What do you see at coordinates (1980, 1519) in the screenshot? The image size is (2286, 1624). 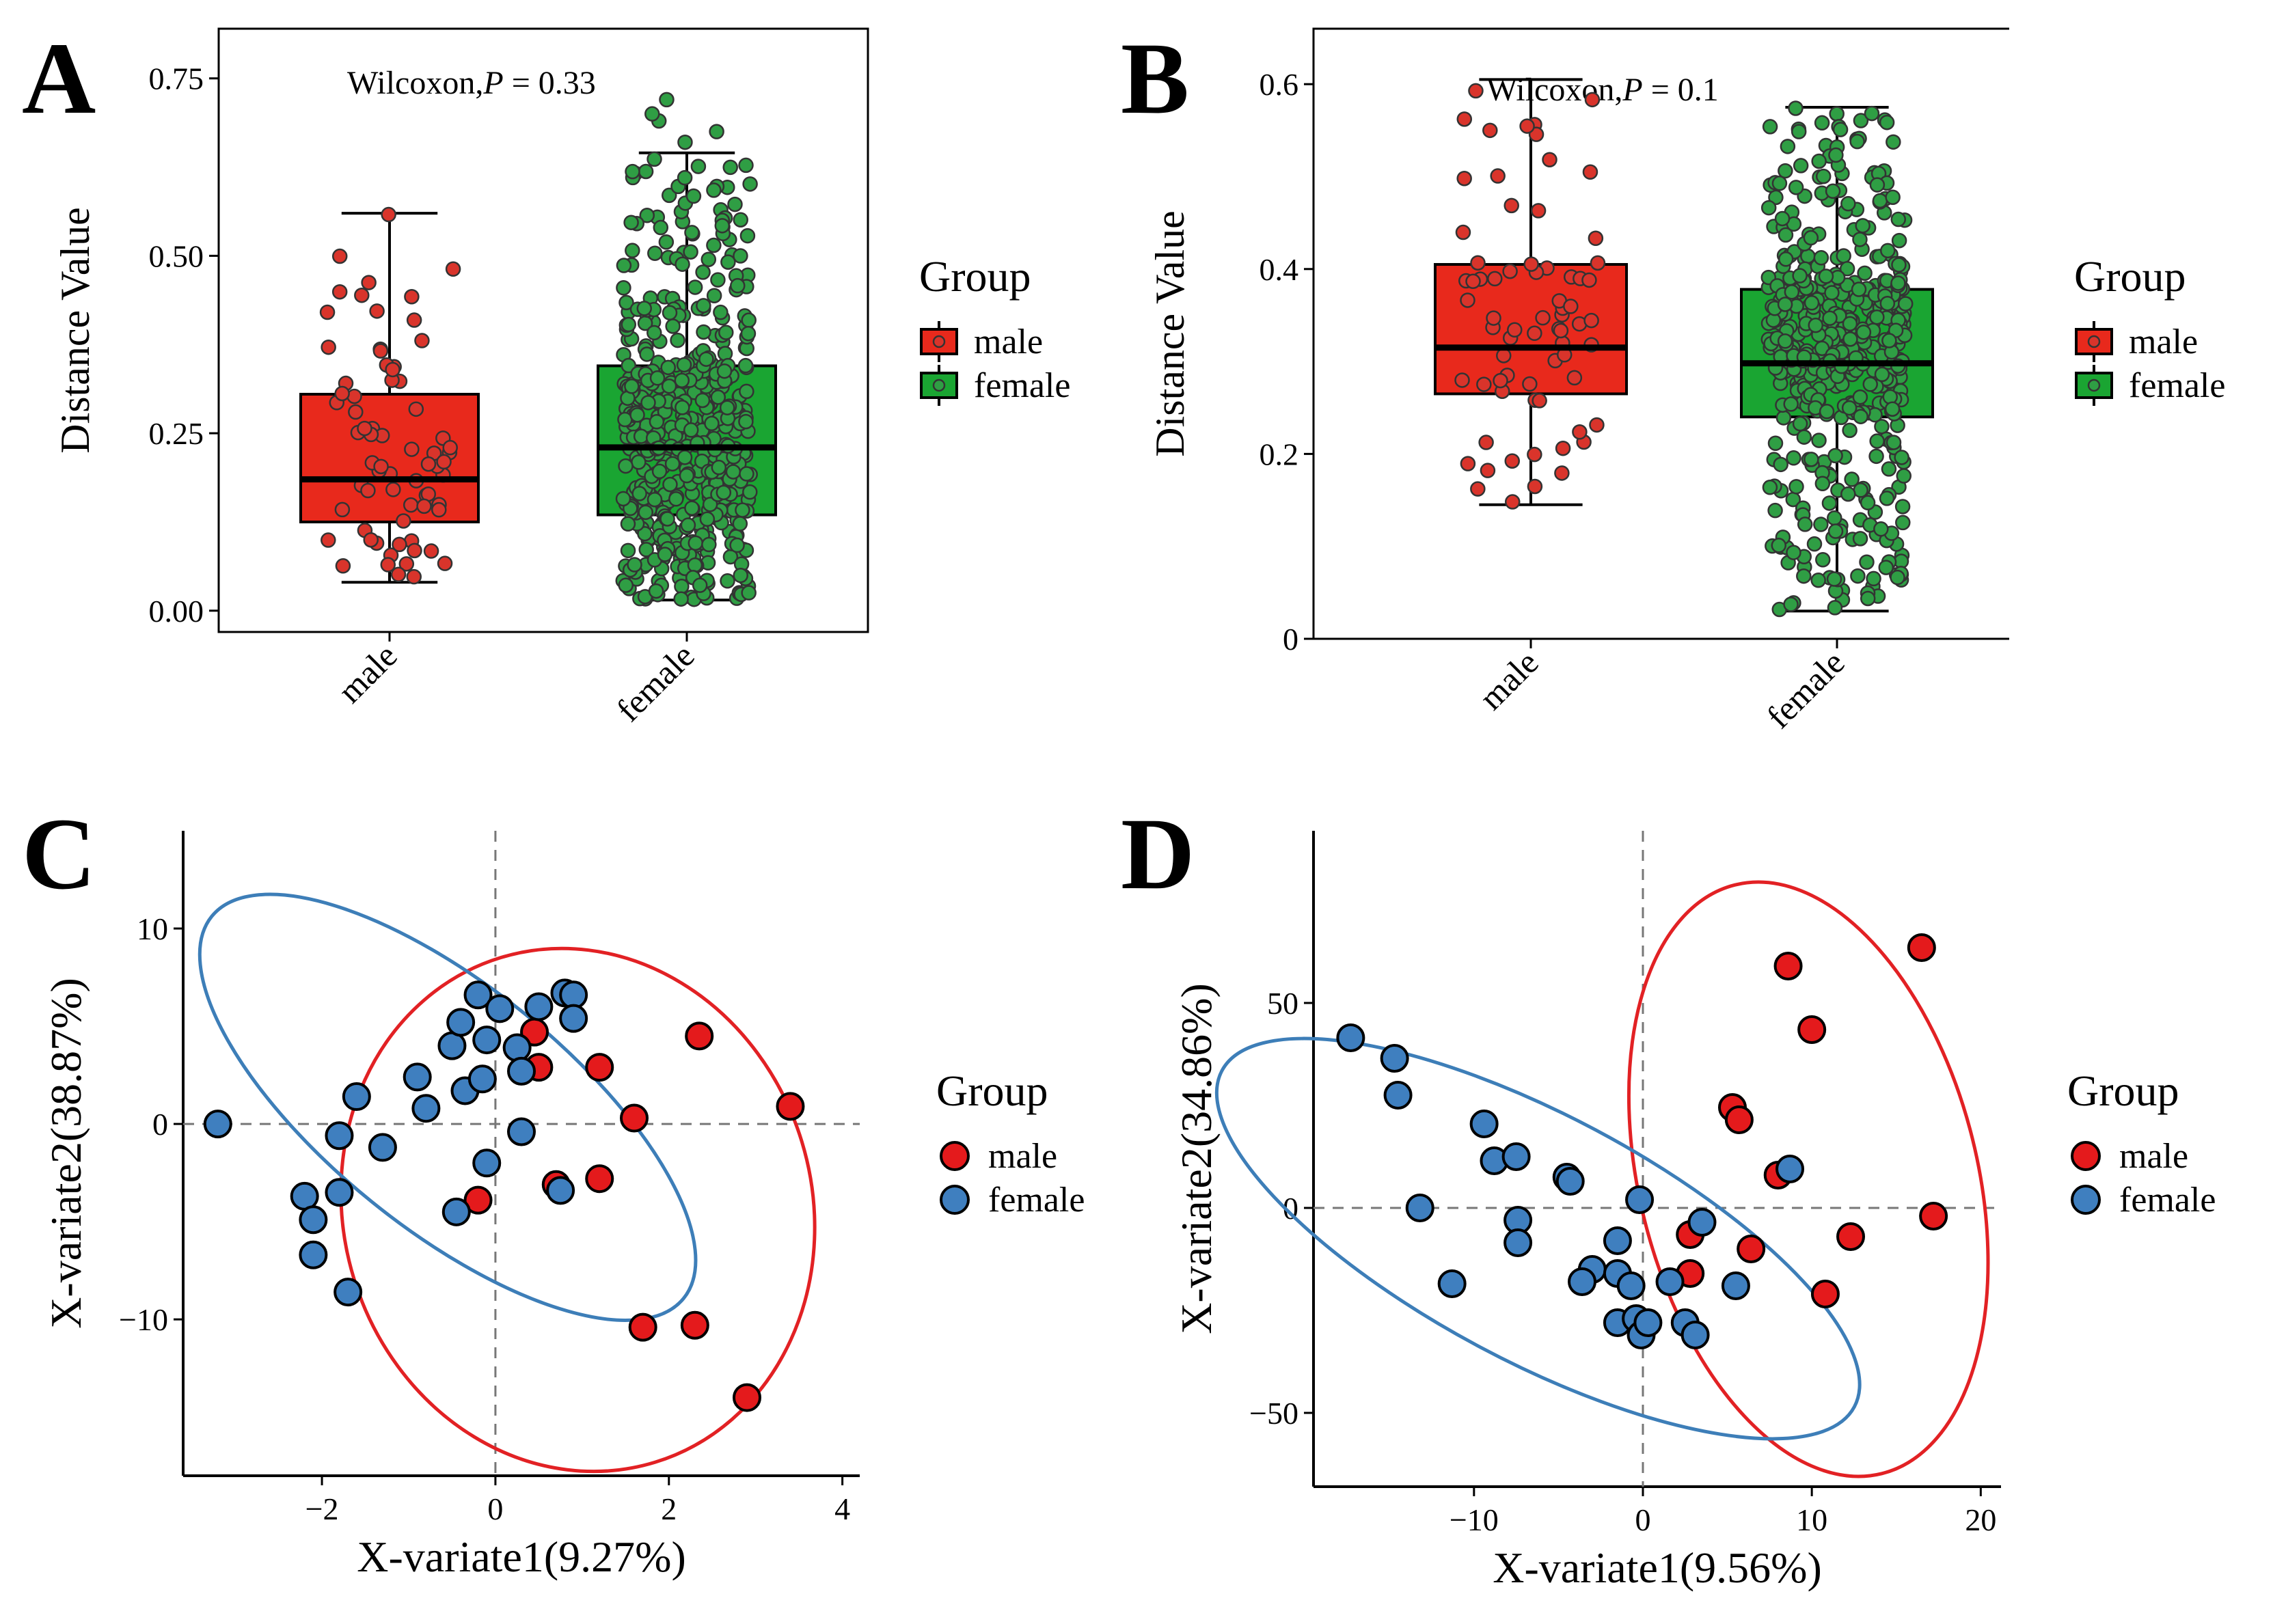 I see `x-tick-label: 20` at bounding box center [1980, 1519].